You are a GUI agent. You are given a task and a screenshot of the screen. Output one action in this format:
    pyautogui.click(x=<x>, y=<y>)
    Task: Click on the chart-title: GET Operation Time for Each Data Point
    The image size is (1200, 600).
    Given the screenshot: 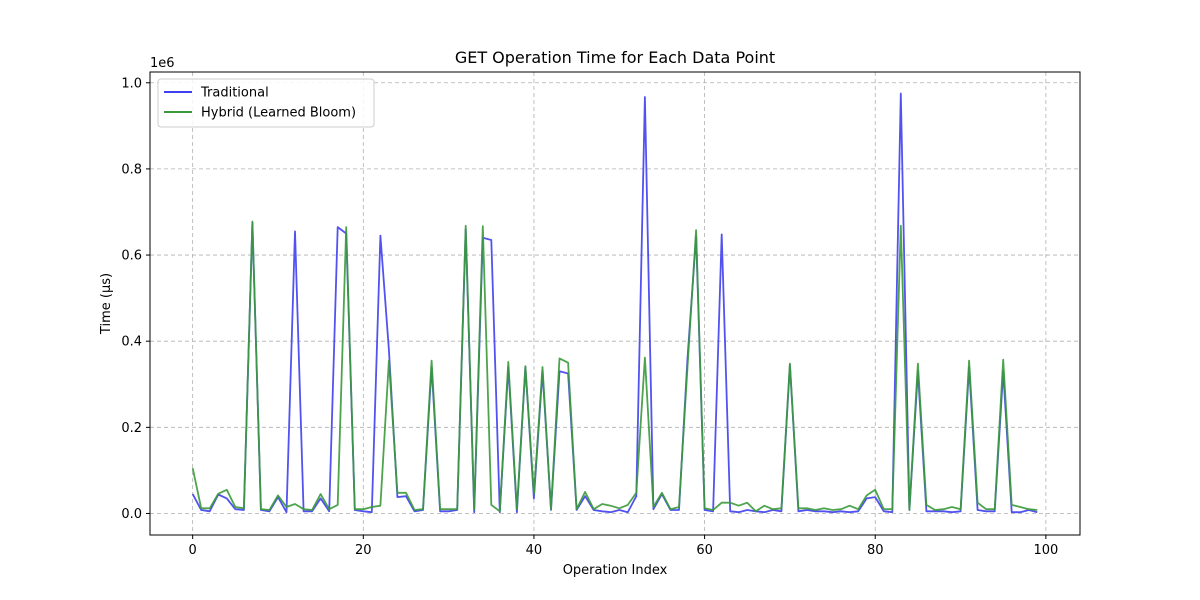 What is the action you would take?
    pyautogui.click(x=615, y=57)
    